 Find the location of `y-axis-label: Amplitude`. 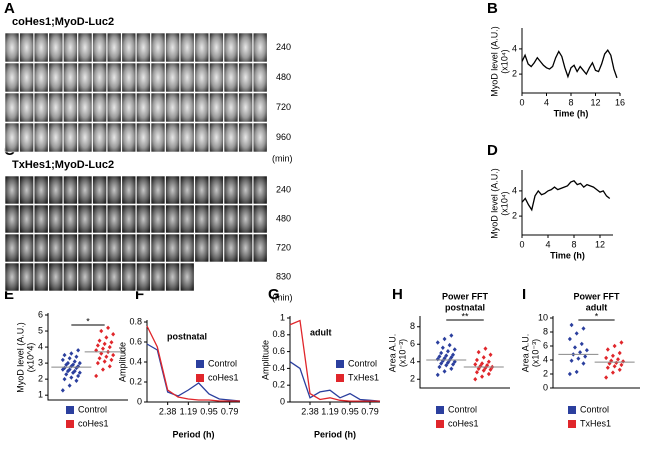

y-axis-label: Amplitude is located at coordinates (122, 362).